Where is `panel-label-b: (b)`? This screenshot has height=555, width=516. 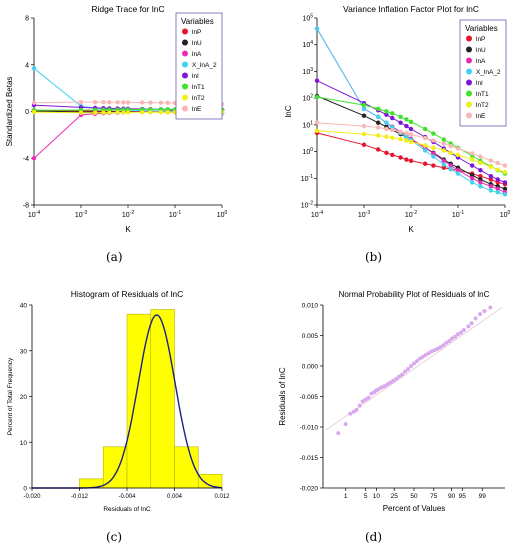
panel-label-b: (b) is located at coordinates (374, 257).